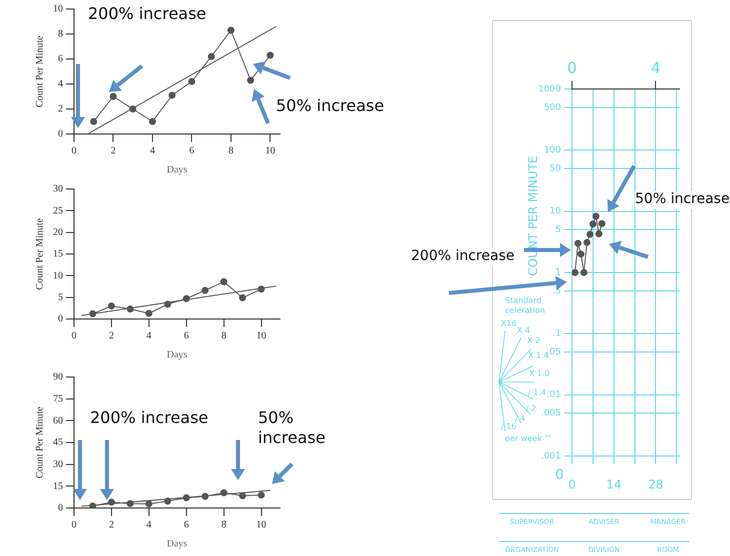  I want to click on text: X 1.4, so click(538, 356).